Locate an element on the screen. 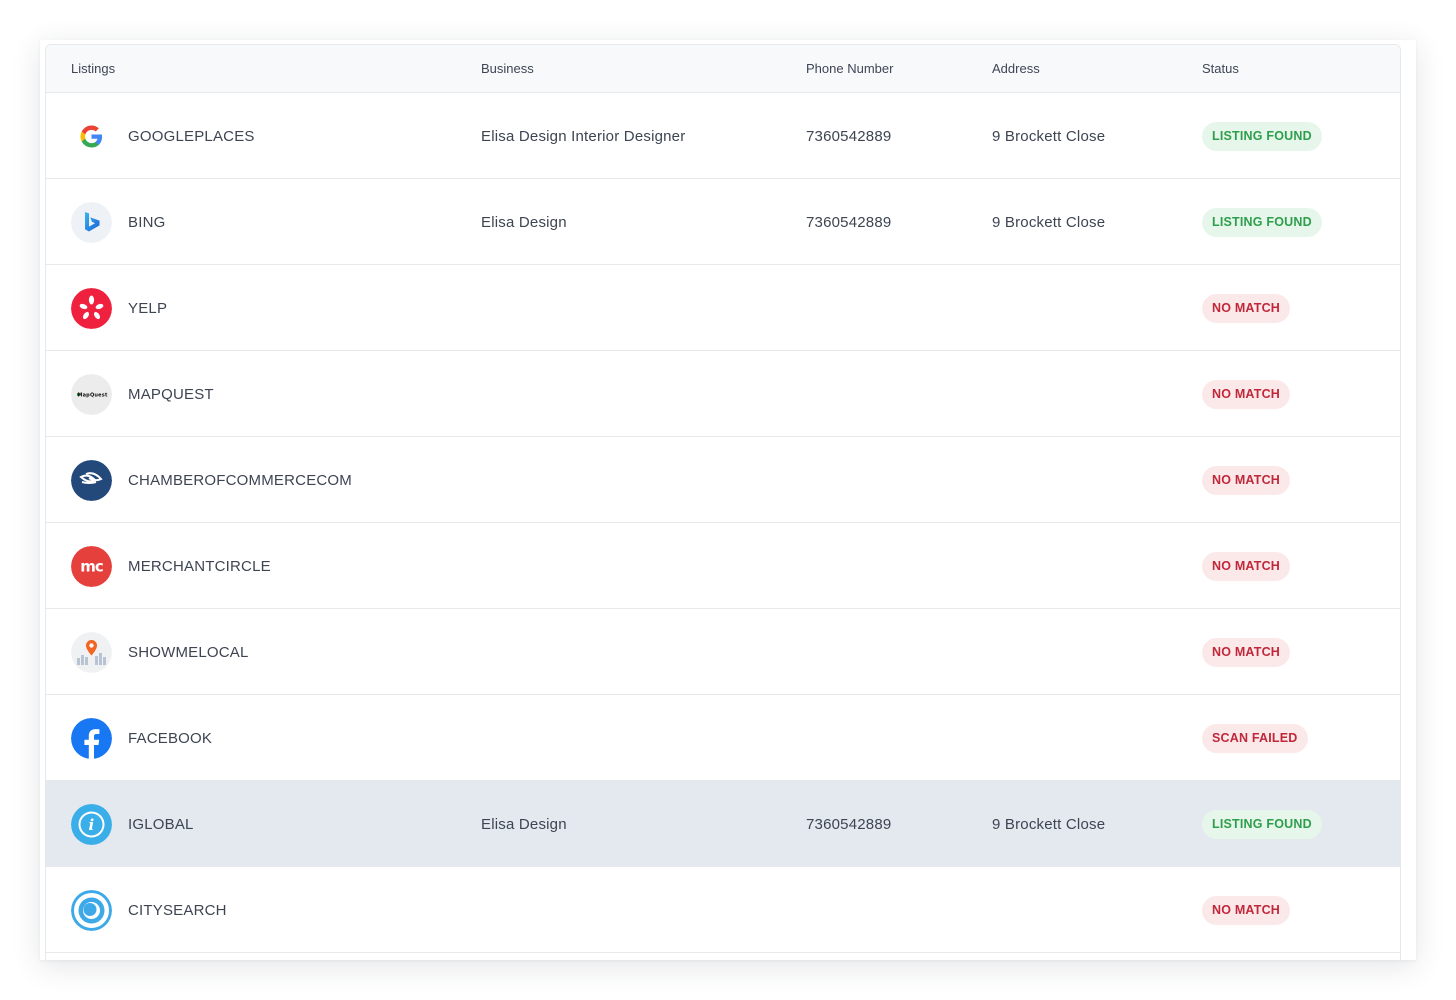 Image resolution: width=1456 pixels, height=1000 pixels. bing-icon is located at coordinates (91, 222).